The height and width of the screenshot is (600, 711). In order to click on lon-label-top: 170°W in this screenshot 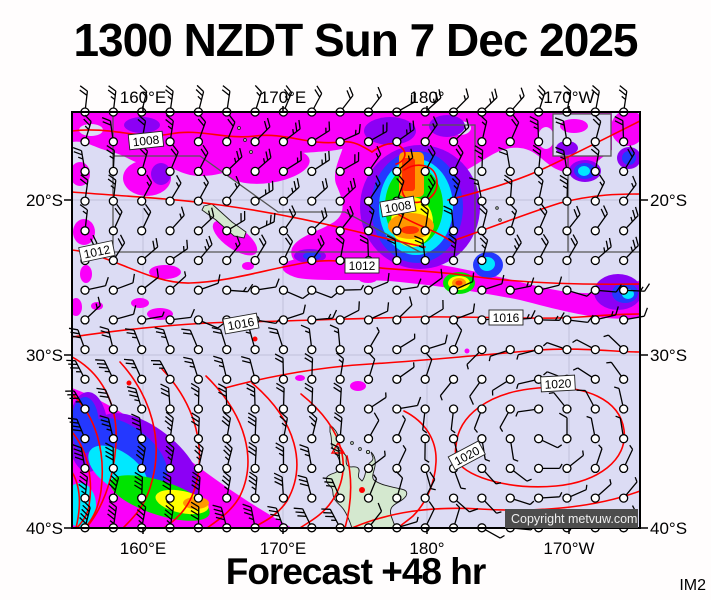, I will do `click(568, 97)`.